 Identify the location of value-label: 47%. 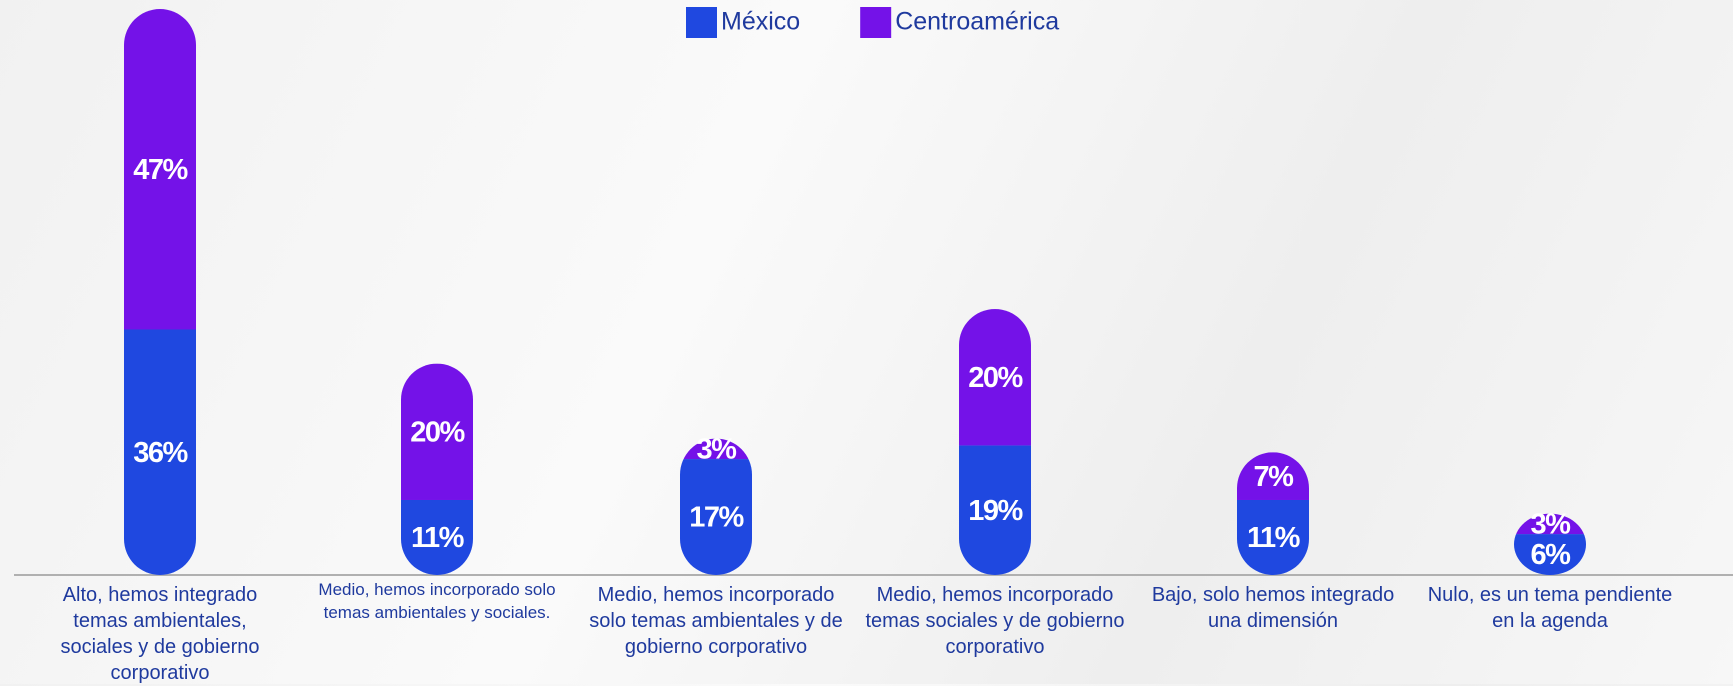
(160, 170).